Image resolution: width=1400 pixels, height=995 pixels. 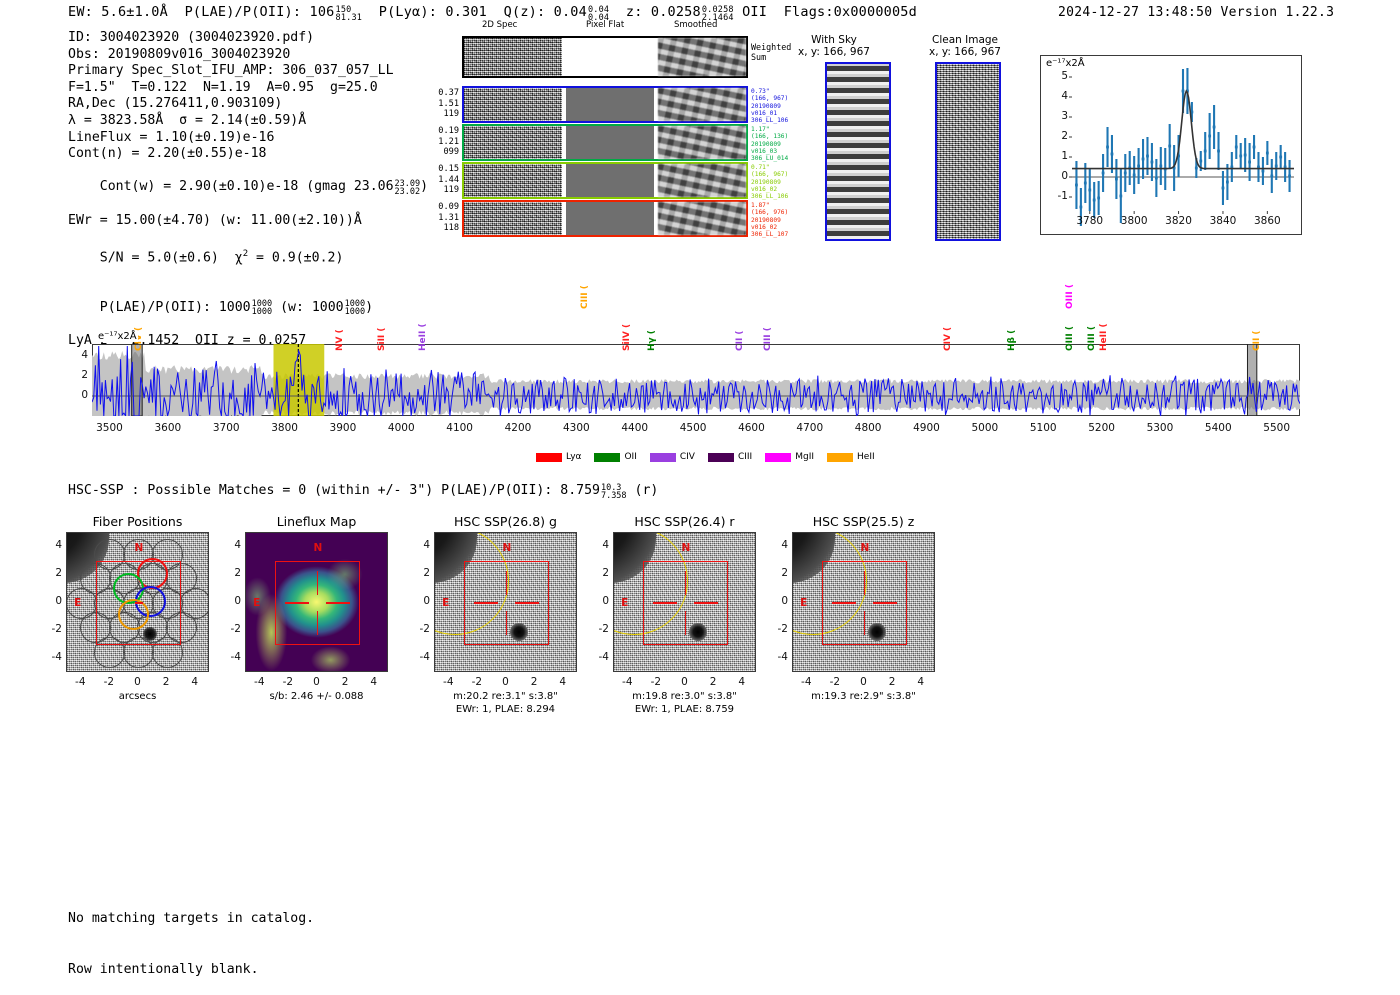 I want to click on info-cont-w-sub: 23.02, so click(x=407, y=191).